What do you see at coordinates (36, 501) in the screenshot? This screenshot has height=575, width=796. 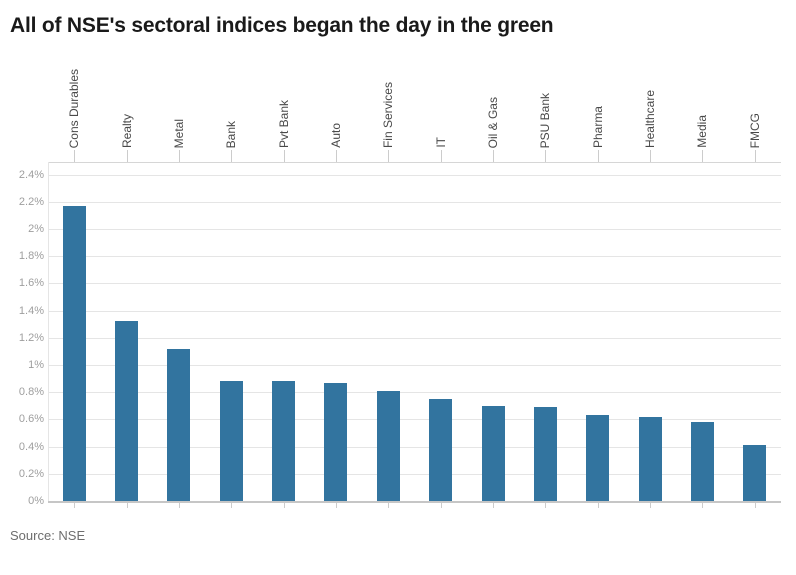 I see `y-axis-label: 0%` at bounding box center [36, 501].